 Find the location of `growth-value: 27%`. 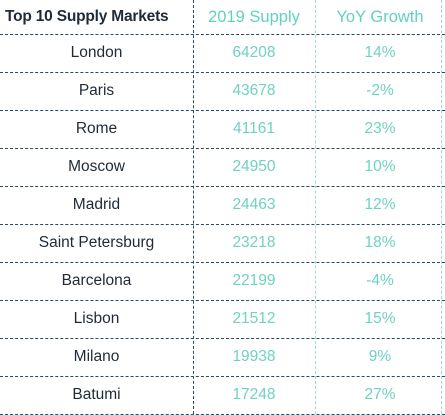

growth-value: 27% is located at coordinates (380, 394).